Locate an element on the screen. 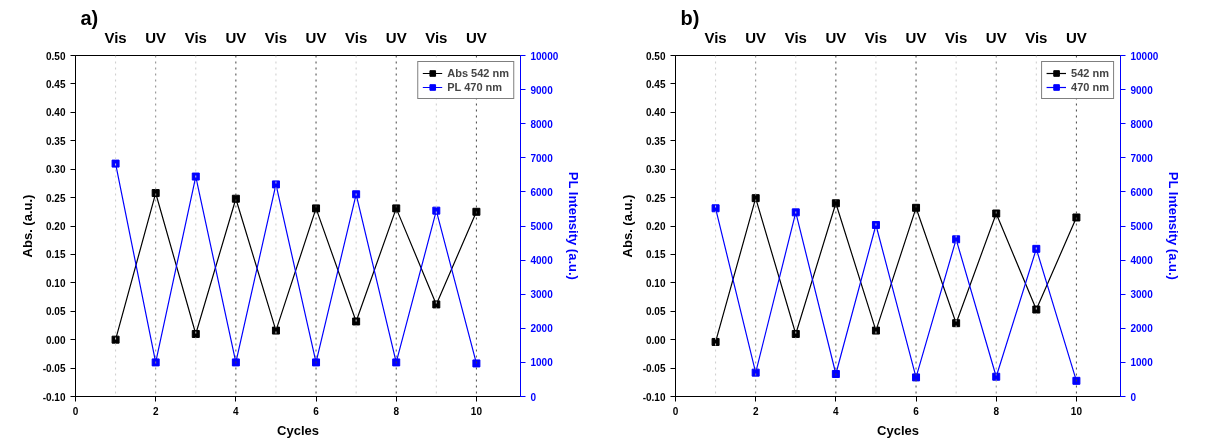 Image resolution: width=1209 pixels, height=446 pixels. legend-label: 542 nm is located at coordinates (1090, 73).